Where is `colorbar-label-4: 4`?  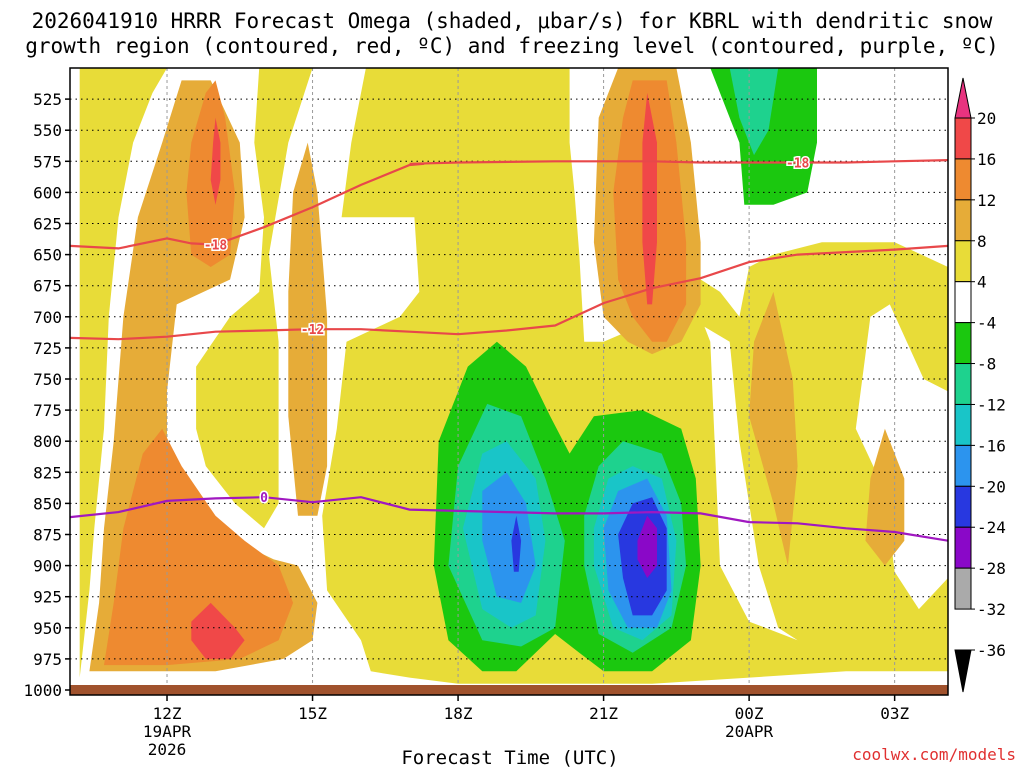
colorbar-label-4: 4 is located at coordinates (982, 282).